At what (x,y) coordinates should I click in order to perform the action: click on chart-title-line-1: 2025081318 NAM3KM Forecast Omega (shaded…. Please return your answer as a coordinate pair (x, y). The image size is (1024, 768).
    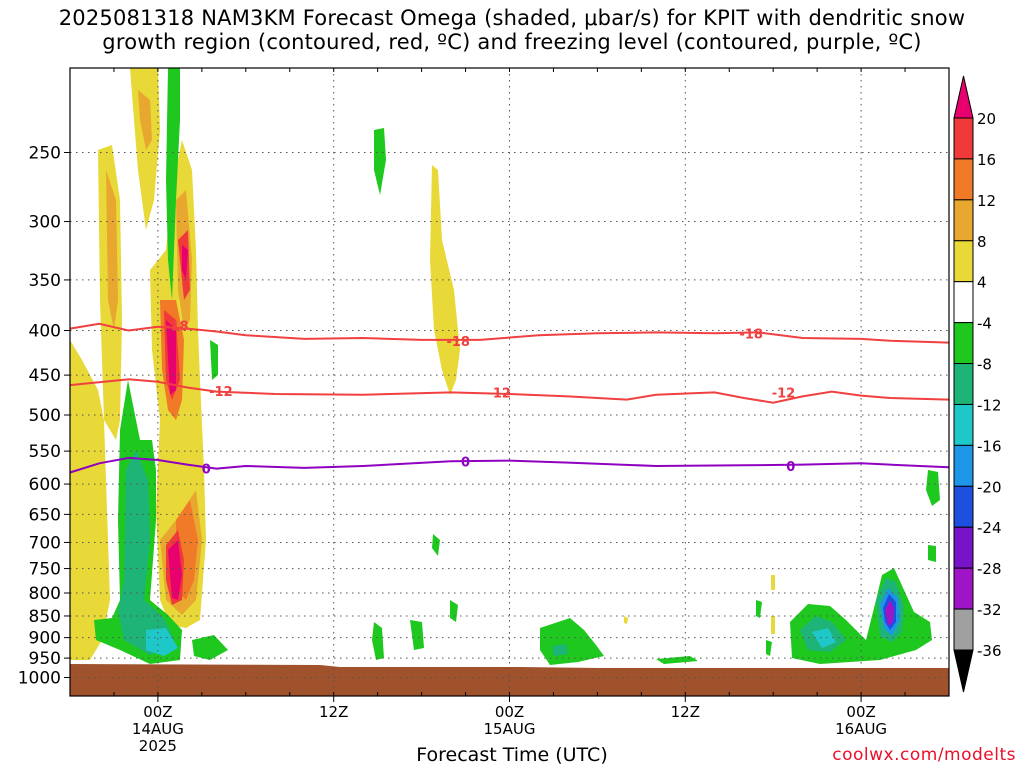
    Looking at the image, I should click on (512, 18).